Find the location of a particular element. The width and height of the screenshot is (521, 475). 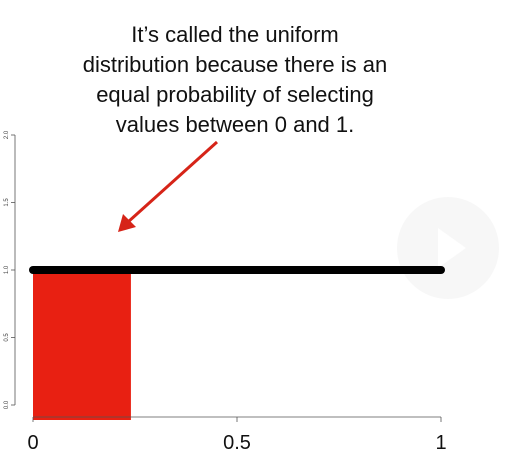

annotation-arrow-head is located at coordinates (127, 223).